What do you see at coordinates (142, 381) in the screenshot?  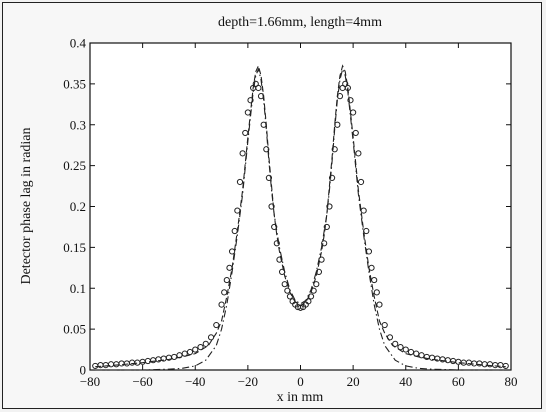 I see `x-tick-label: −60` at bounding box center [142, 381].